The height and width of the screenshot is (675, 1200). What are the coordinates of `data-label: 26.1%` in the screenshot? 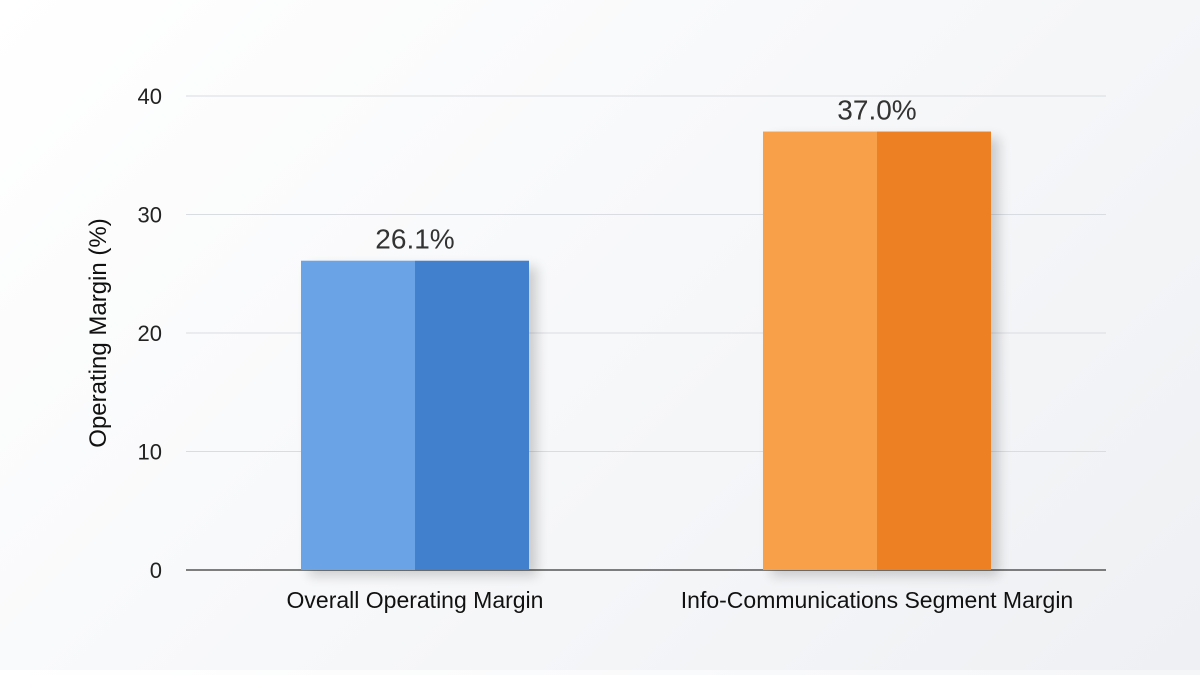 It's located at (414, 239).